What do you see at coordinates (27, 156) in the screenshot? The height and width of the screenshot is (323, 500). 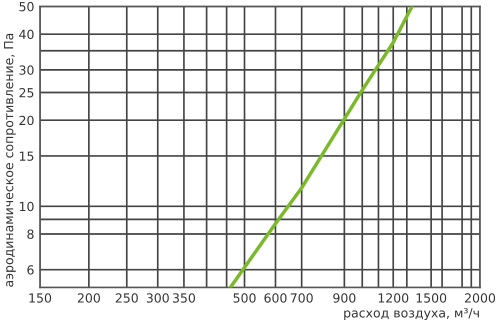 I see `y-tick-label: 15` at bounding box center [27, 156].